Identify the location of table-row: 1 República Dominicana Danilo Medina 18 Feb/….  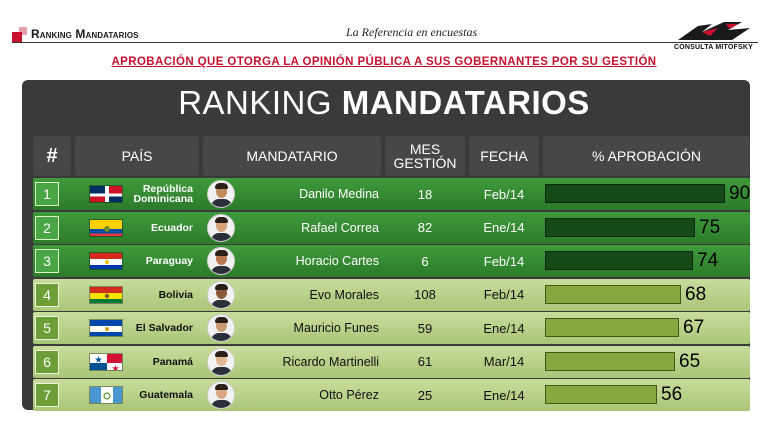
(391, 194).